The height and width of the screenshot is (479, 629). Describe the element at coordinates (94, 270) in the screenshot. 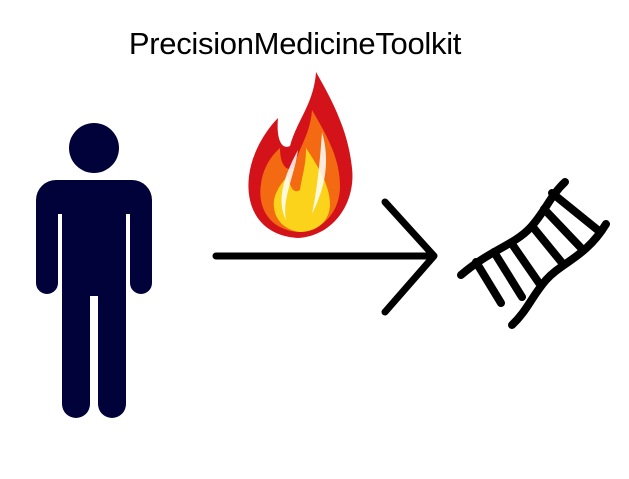

I see `person-icon` at that location.